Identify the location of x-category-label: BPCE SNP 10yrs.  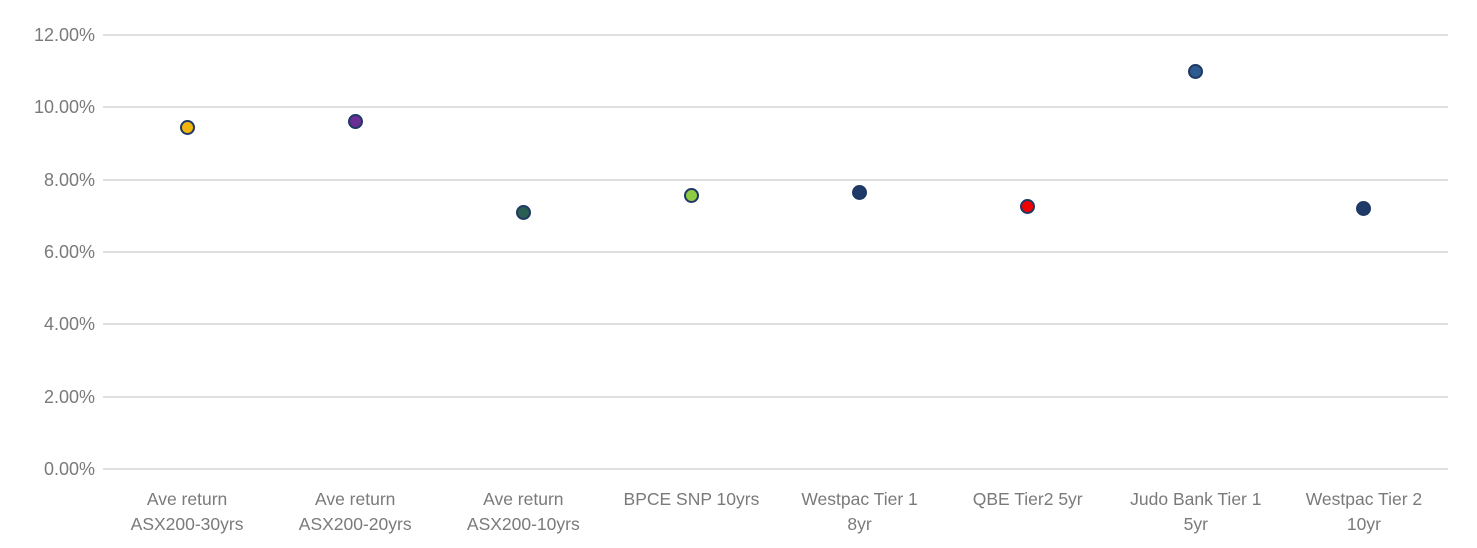
(691, 499).